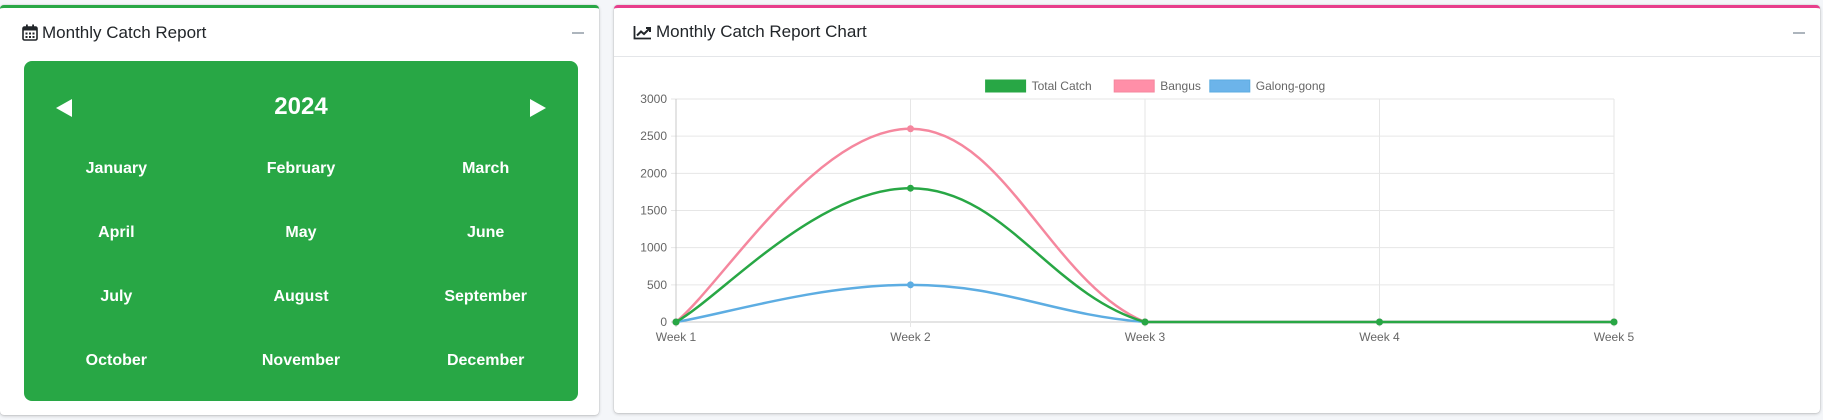 The image size is (1823, 420). Describe the element at coordinates (653, 99) in the screenshot. I see `y-tick-label: 3000` at that location.